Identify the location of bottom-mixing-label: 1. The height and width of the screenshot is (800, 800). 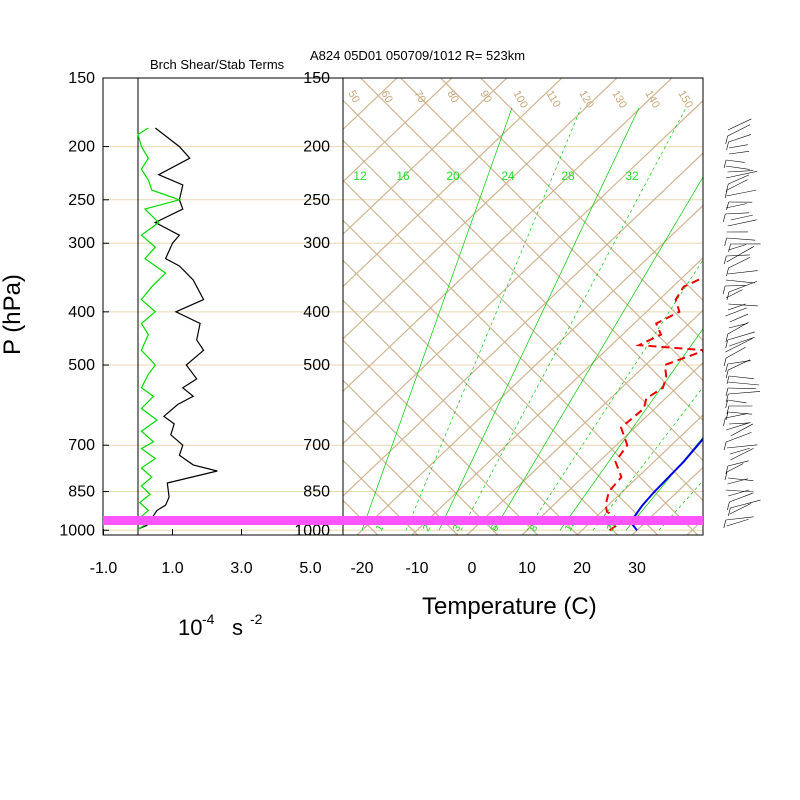
(380, 528).